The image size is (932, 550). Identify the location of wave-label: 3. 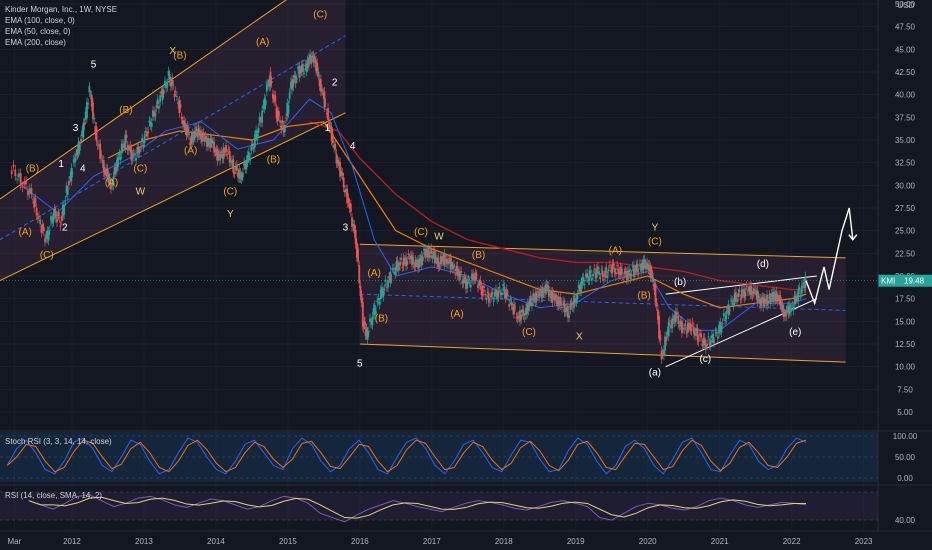
(76, 128).